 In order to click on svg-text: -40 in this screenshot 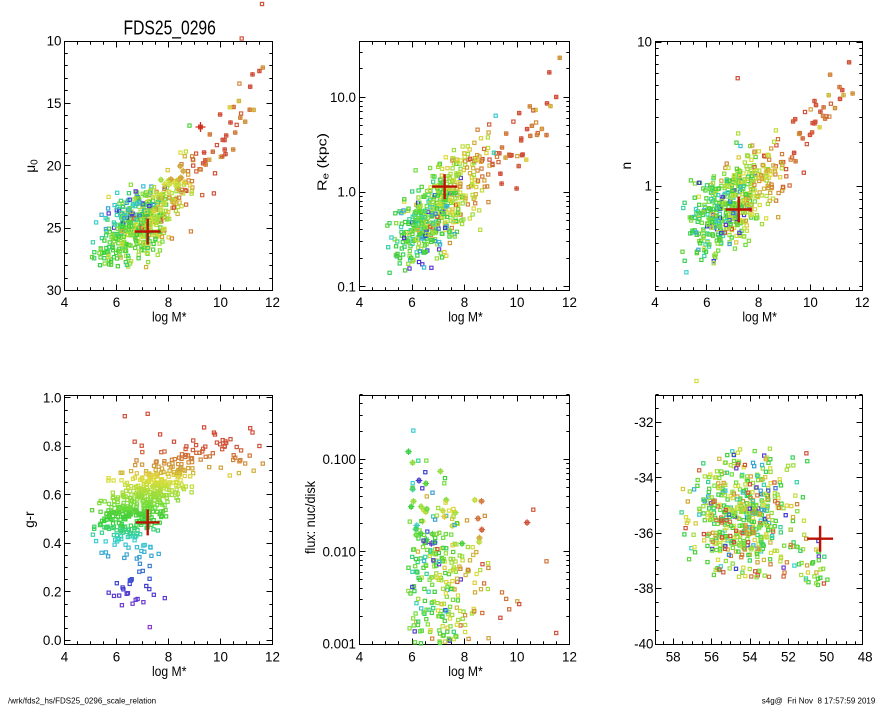, I will do `click(643, 644)`.